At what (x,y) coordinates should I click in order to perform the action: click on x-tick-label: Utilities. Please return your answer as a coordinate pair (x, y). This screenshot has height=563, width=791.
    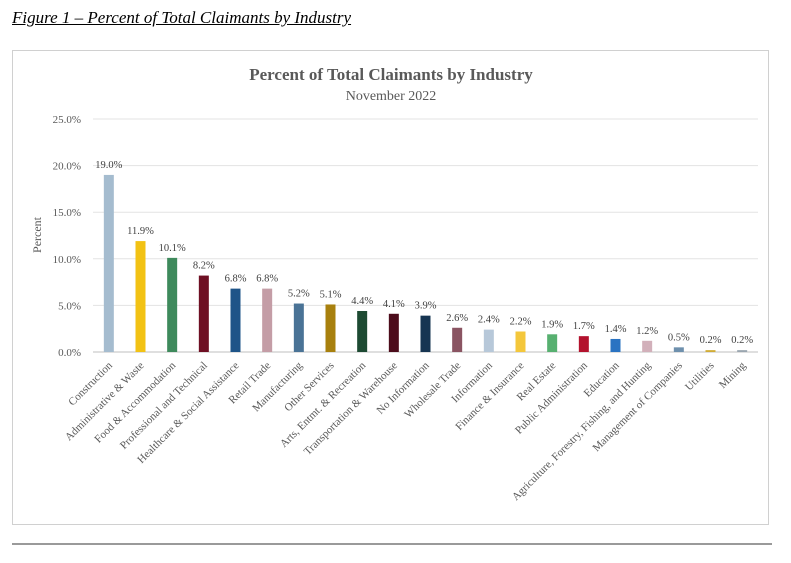
    Looking at the image, I should click on (700, 377).